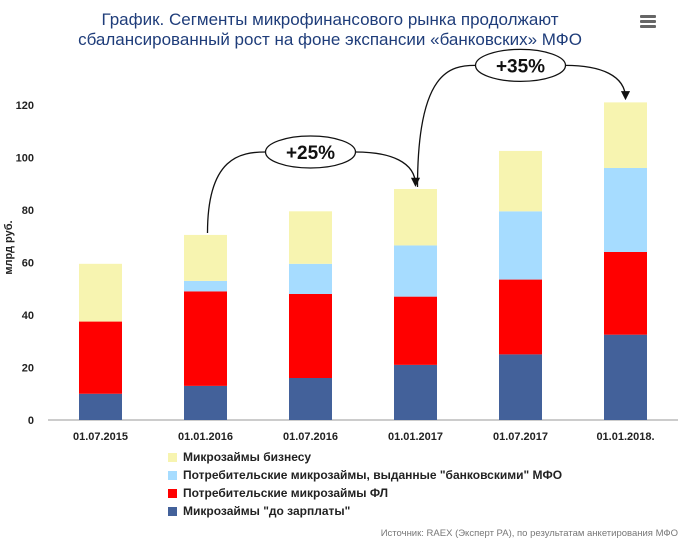  What do you see at coordinates (28, 369) in the screenshot?
I see `y-tick-label: 20` at bounding box center [28, 369].